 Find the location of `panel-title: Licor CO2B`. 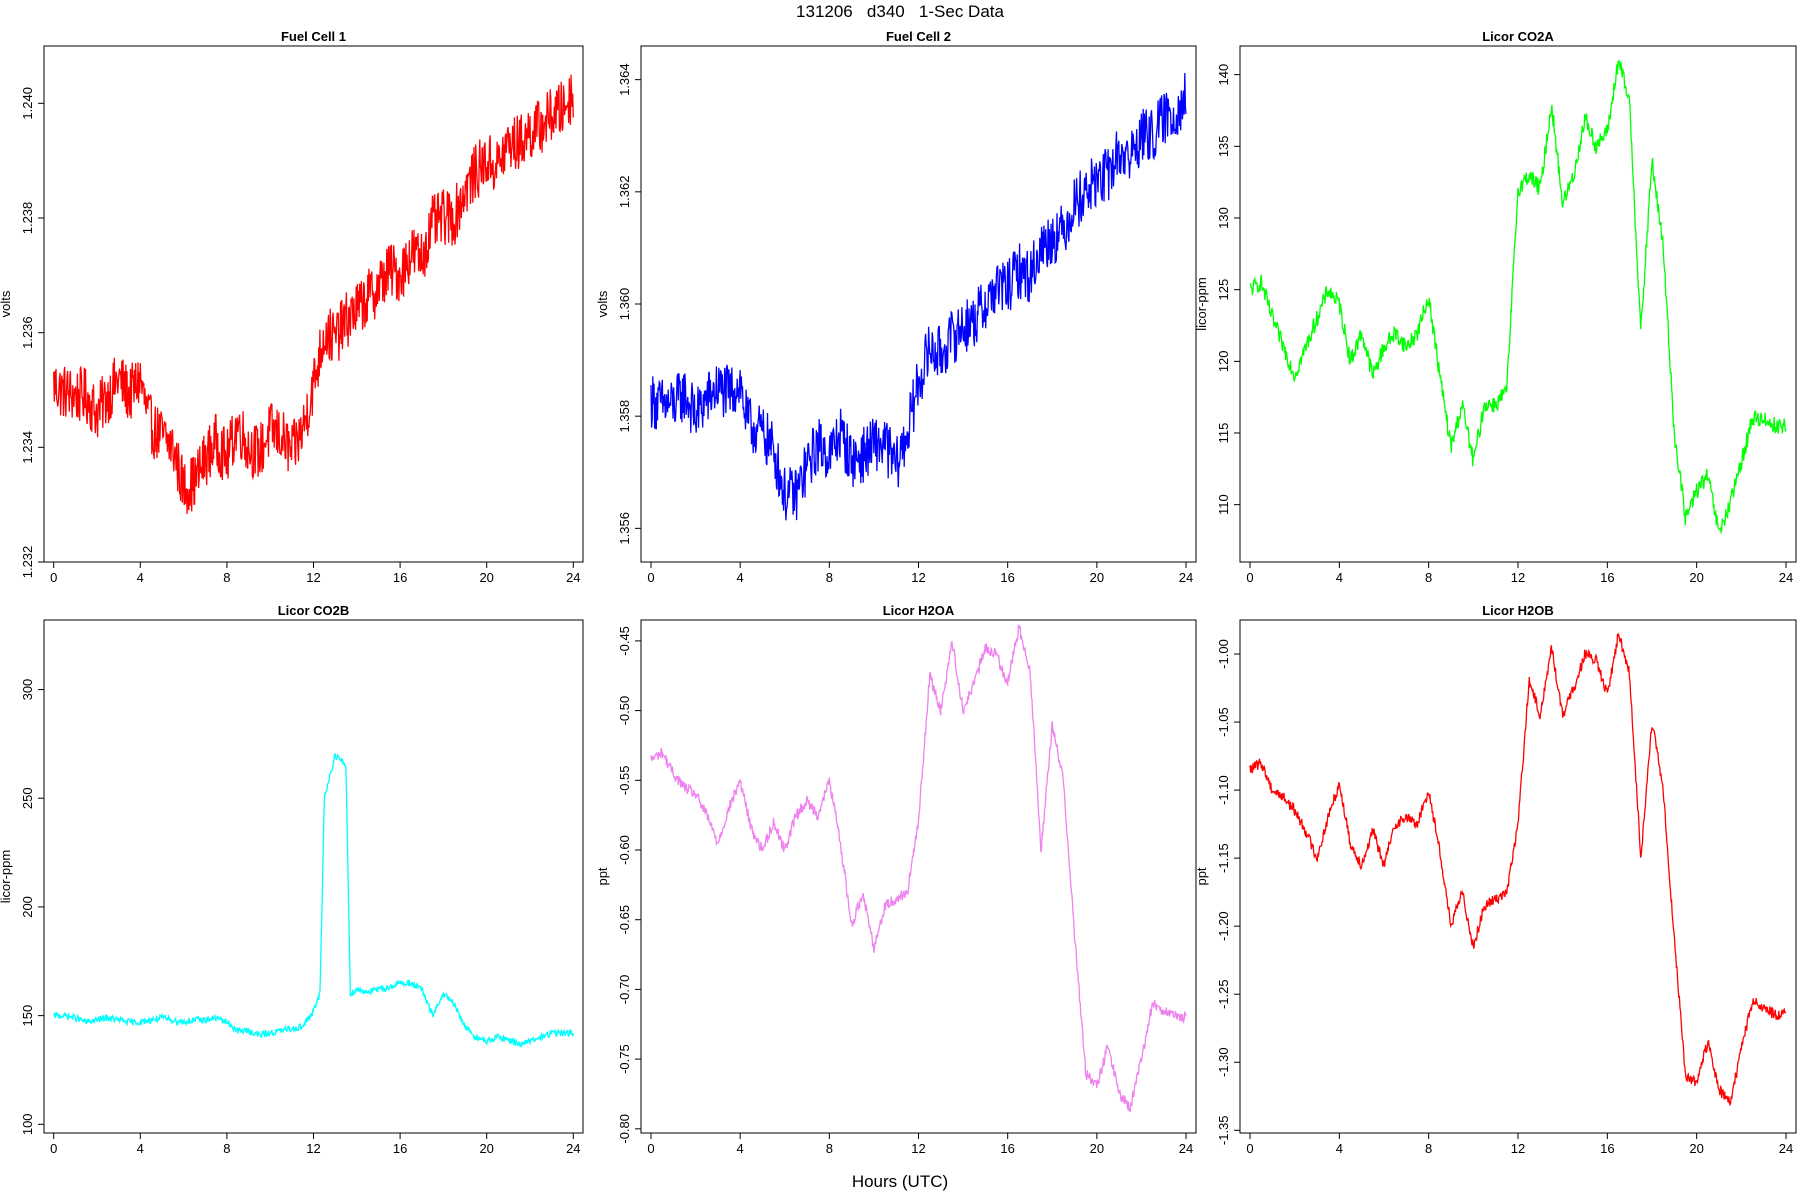

panel-title: Licor CO2B is located at coordinates (314, 610).